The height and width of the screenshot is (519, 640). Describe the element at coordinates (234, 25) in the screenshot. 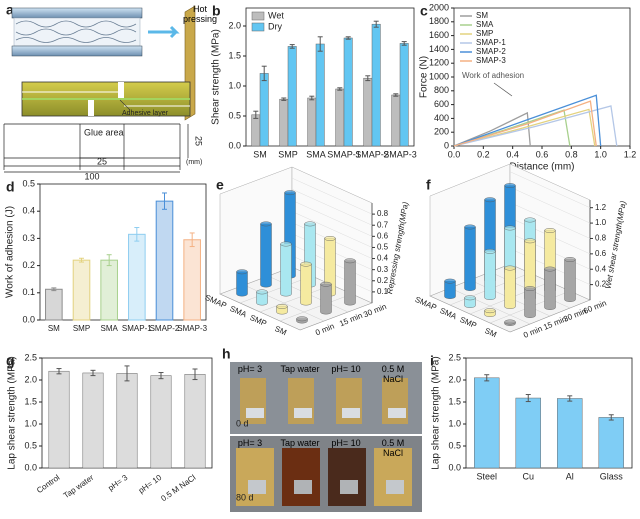

I see `y-tick-label: 2.0` at that location.